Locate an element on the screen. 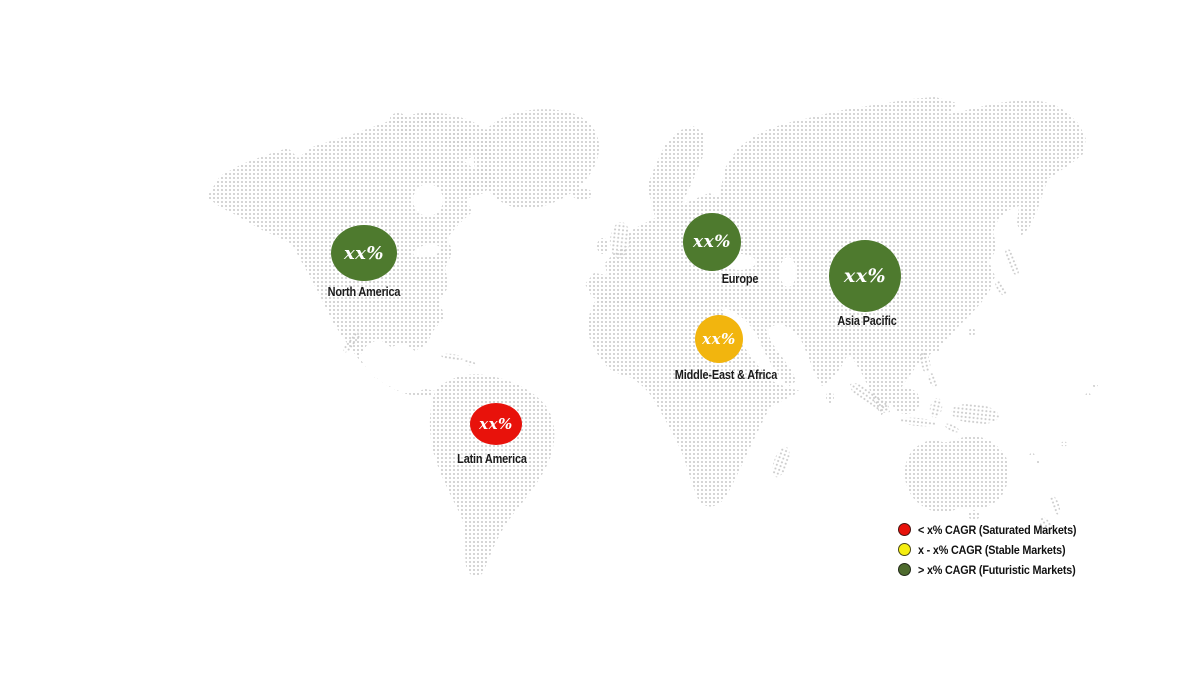 This screenshot has height=675, width=1200. region-bubble-latin-america: xx% is located at coordinates (496, 424).